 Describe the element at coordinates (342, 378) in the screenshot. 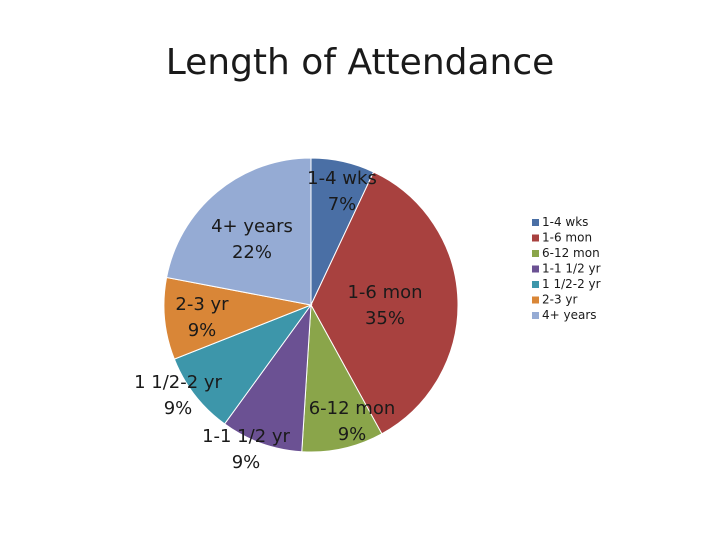

I see `pie-slice-6-12-mon` at that location.